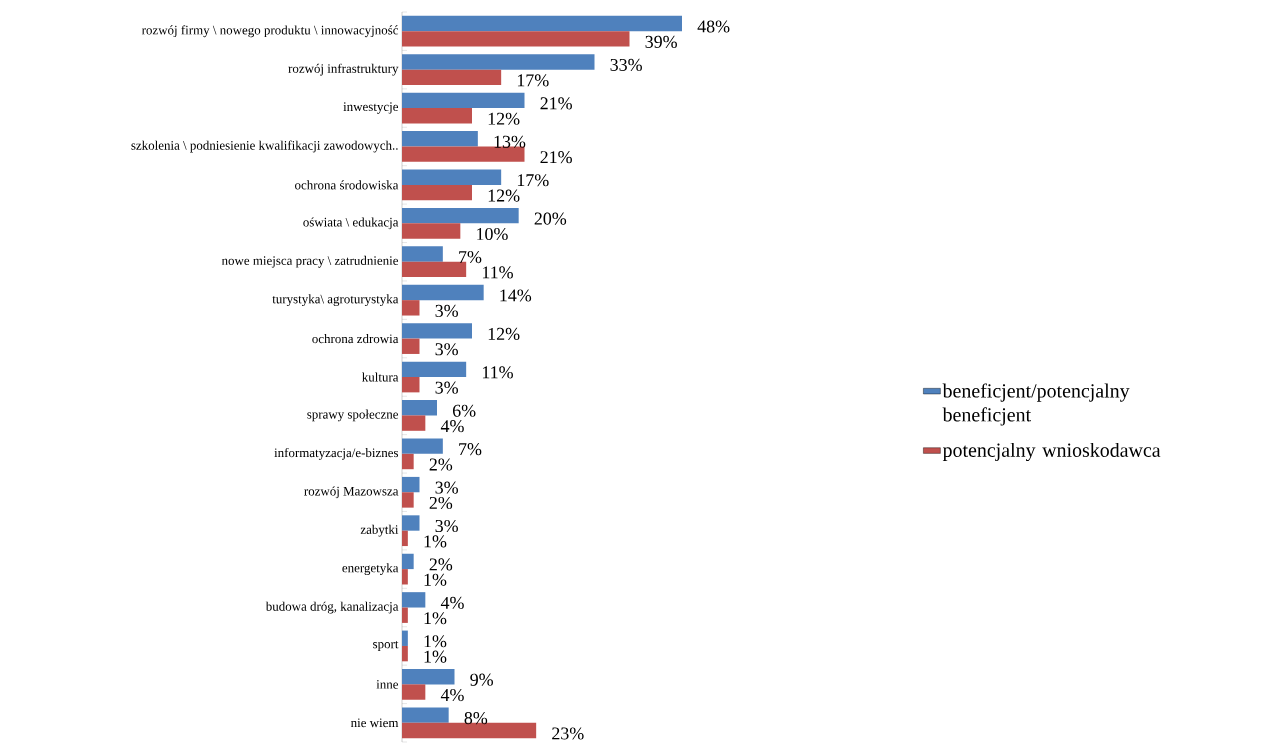 This screenshot has height=754, width=1264. Describe the element at coordinates (370, 569) in the screenshot. I see `y-tick-label: energetyka` at that location.